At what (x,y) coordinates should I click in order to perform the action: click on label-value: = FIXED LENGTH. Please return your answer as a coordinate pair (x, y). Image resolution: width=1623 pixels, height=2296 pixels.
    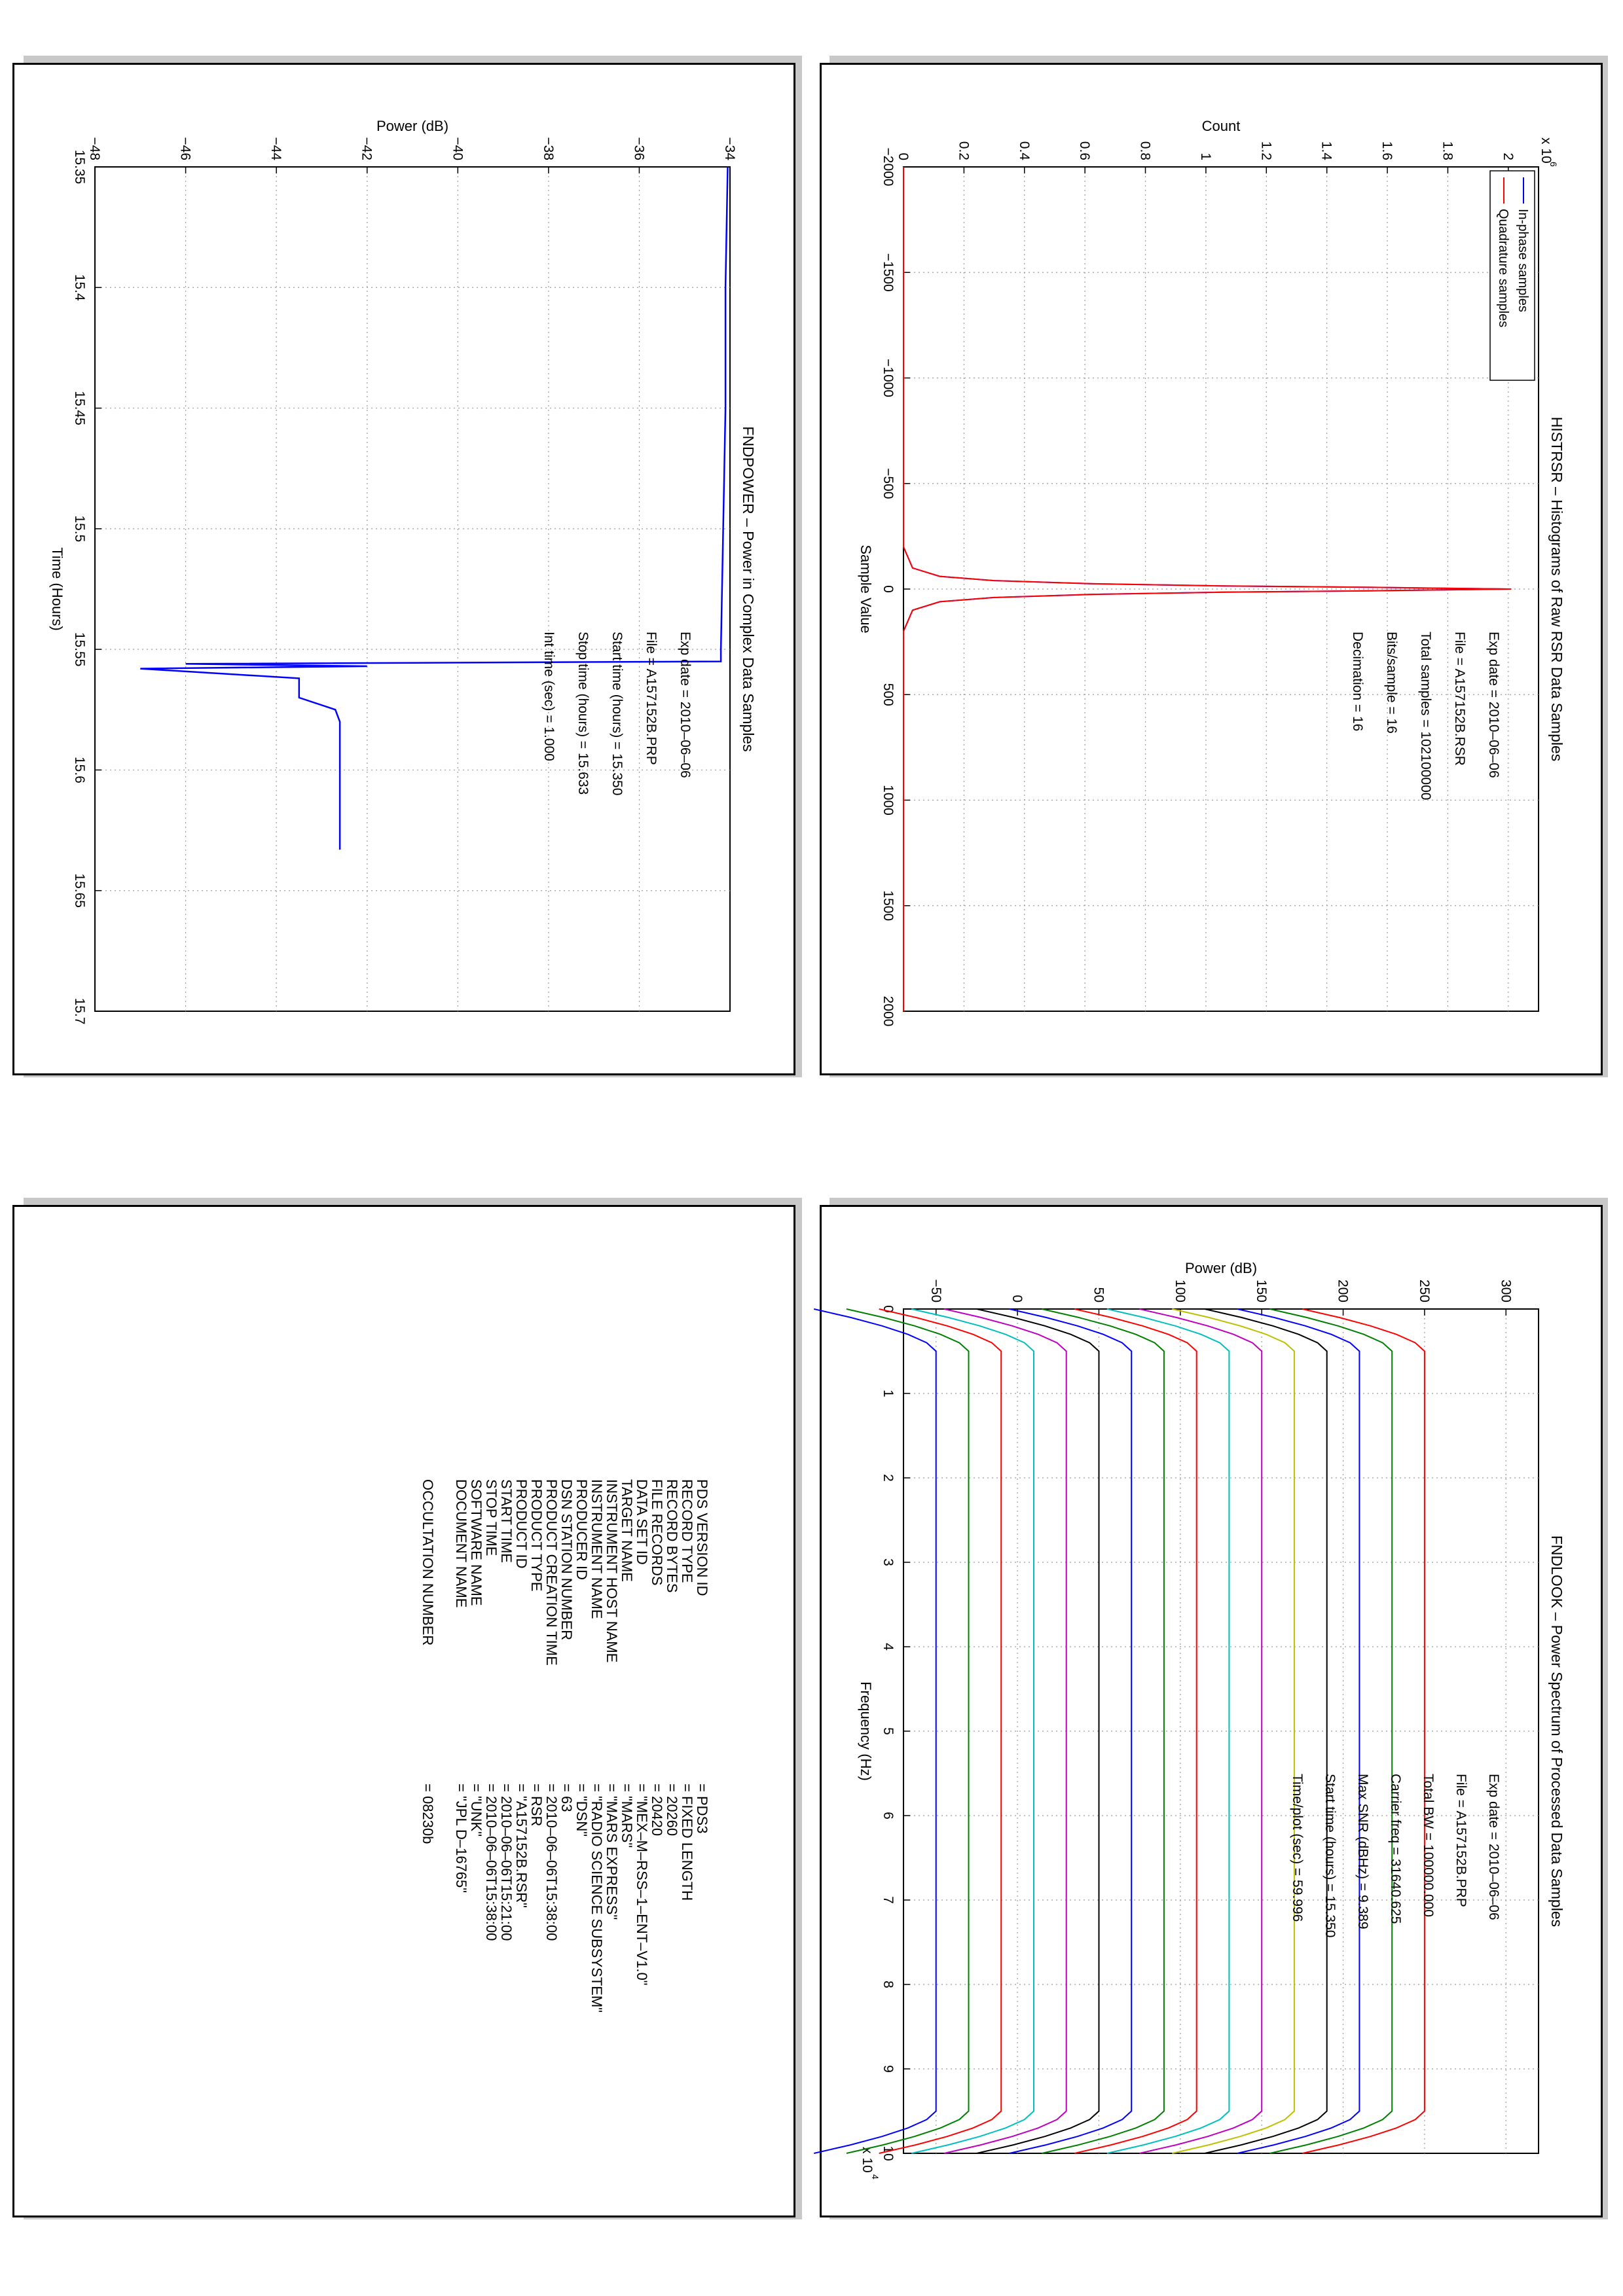
    Looking at the image, I should click on (687, 1842).